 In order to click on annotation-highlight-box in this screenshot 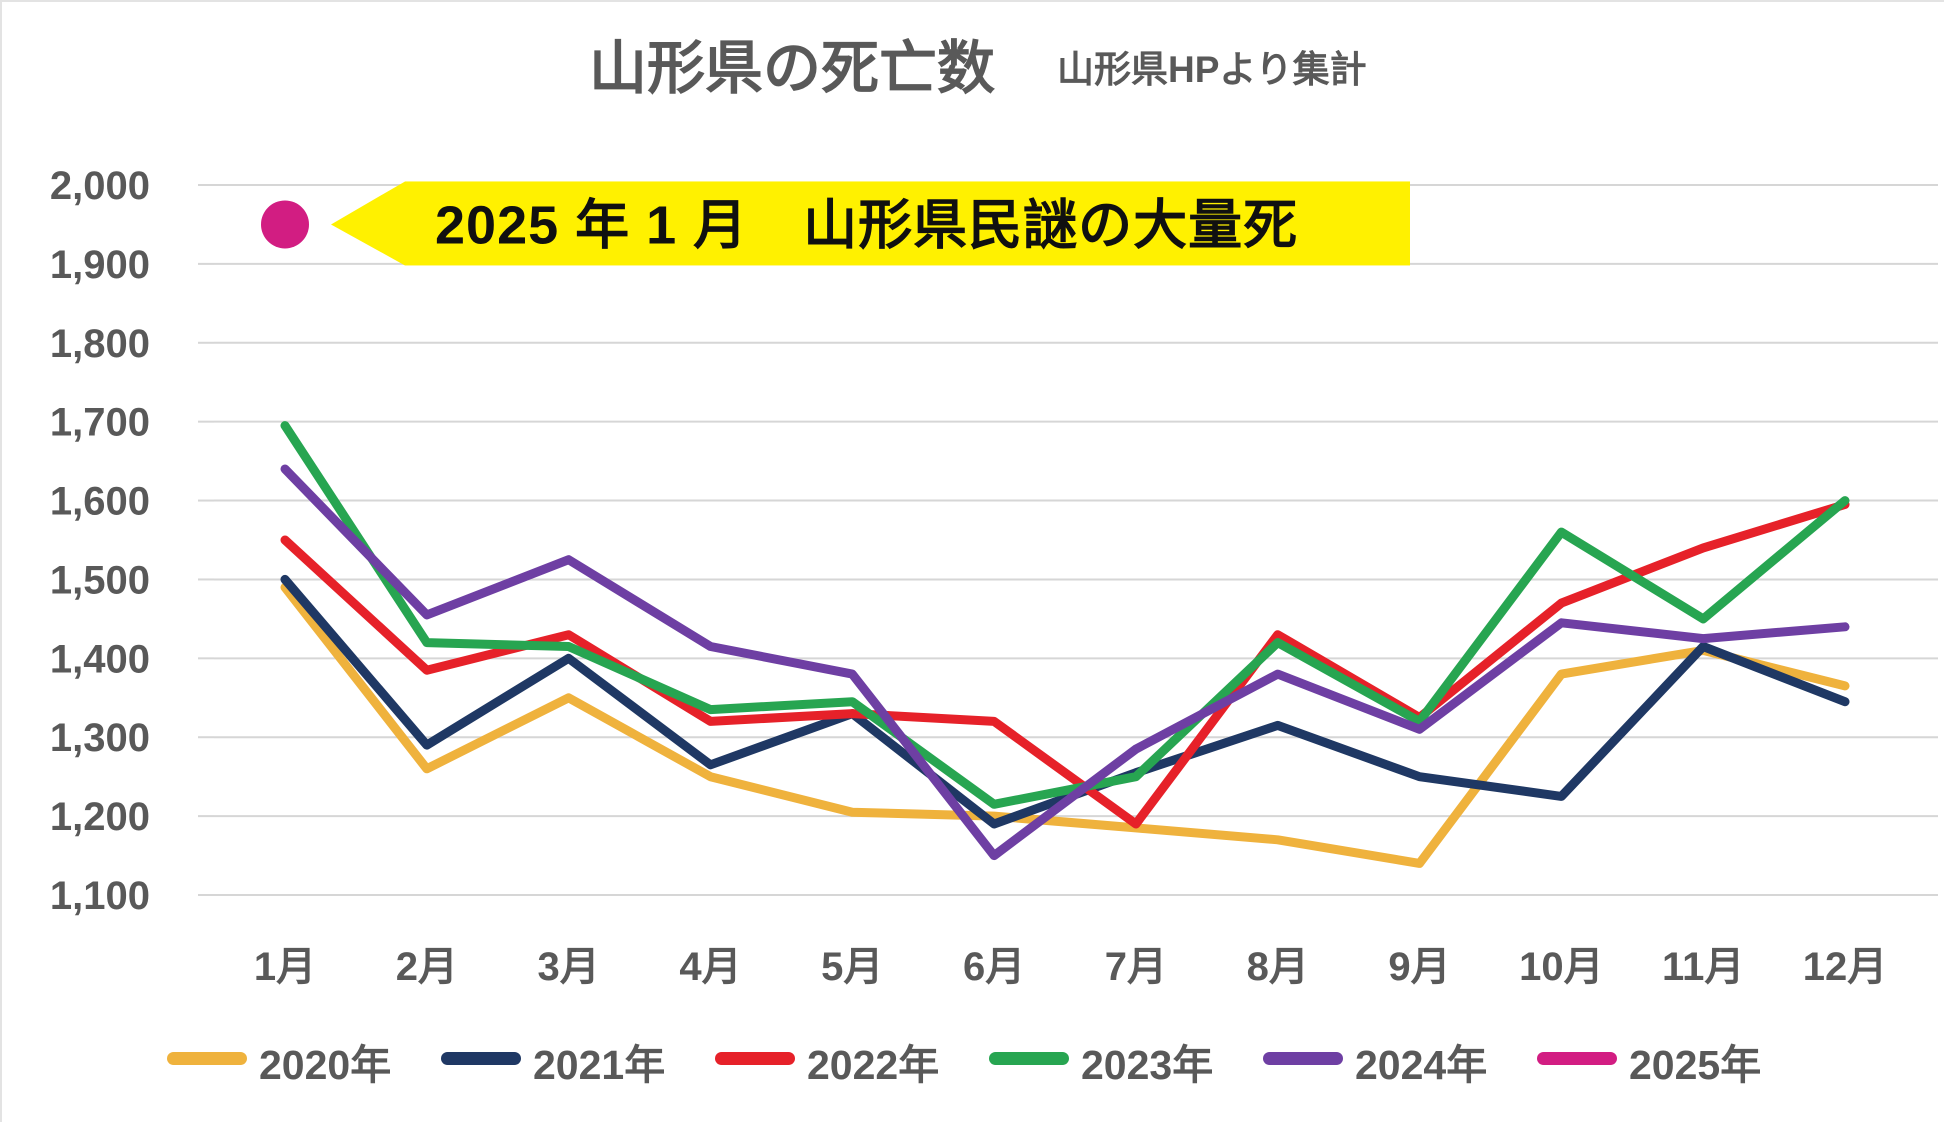, I will do `click(907, 223)`.